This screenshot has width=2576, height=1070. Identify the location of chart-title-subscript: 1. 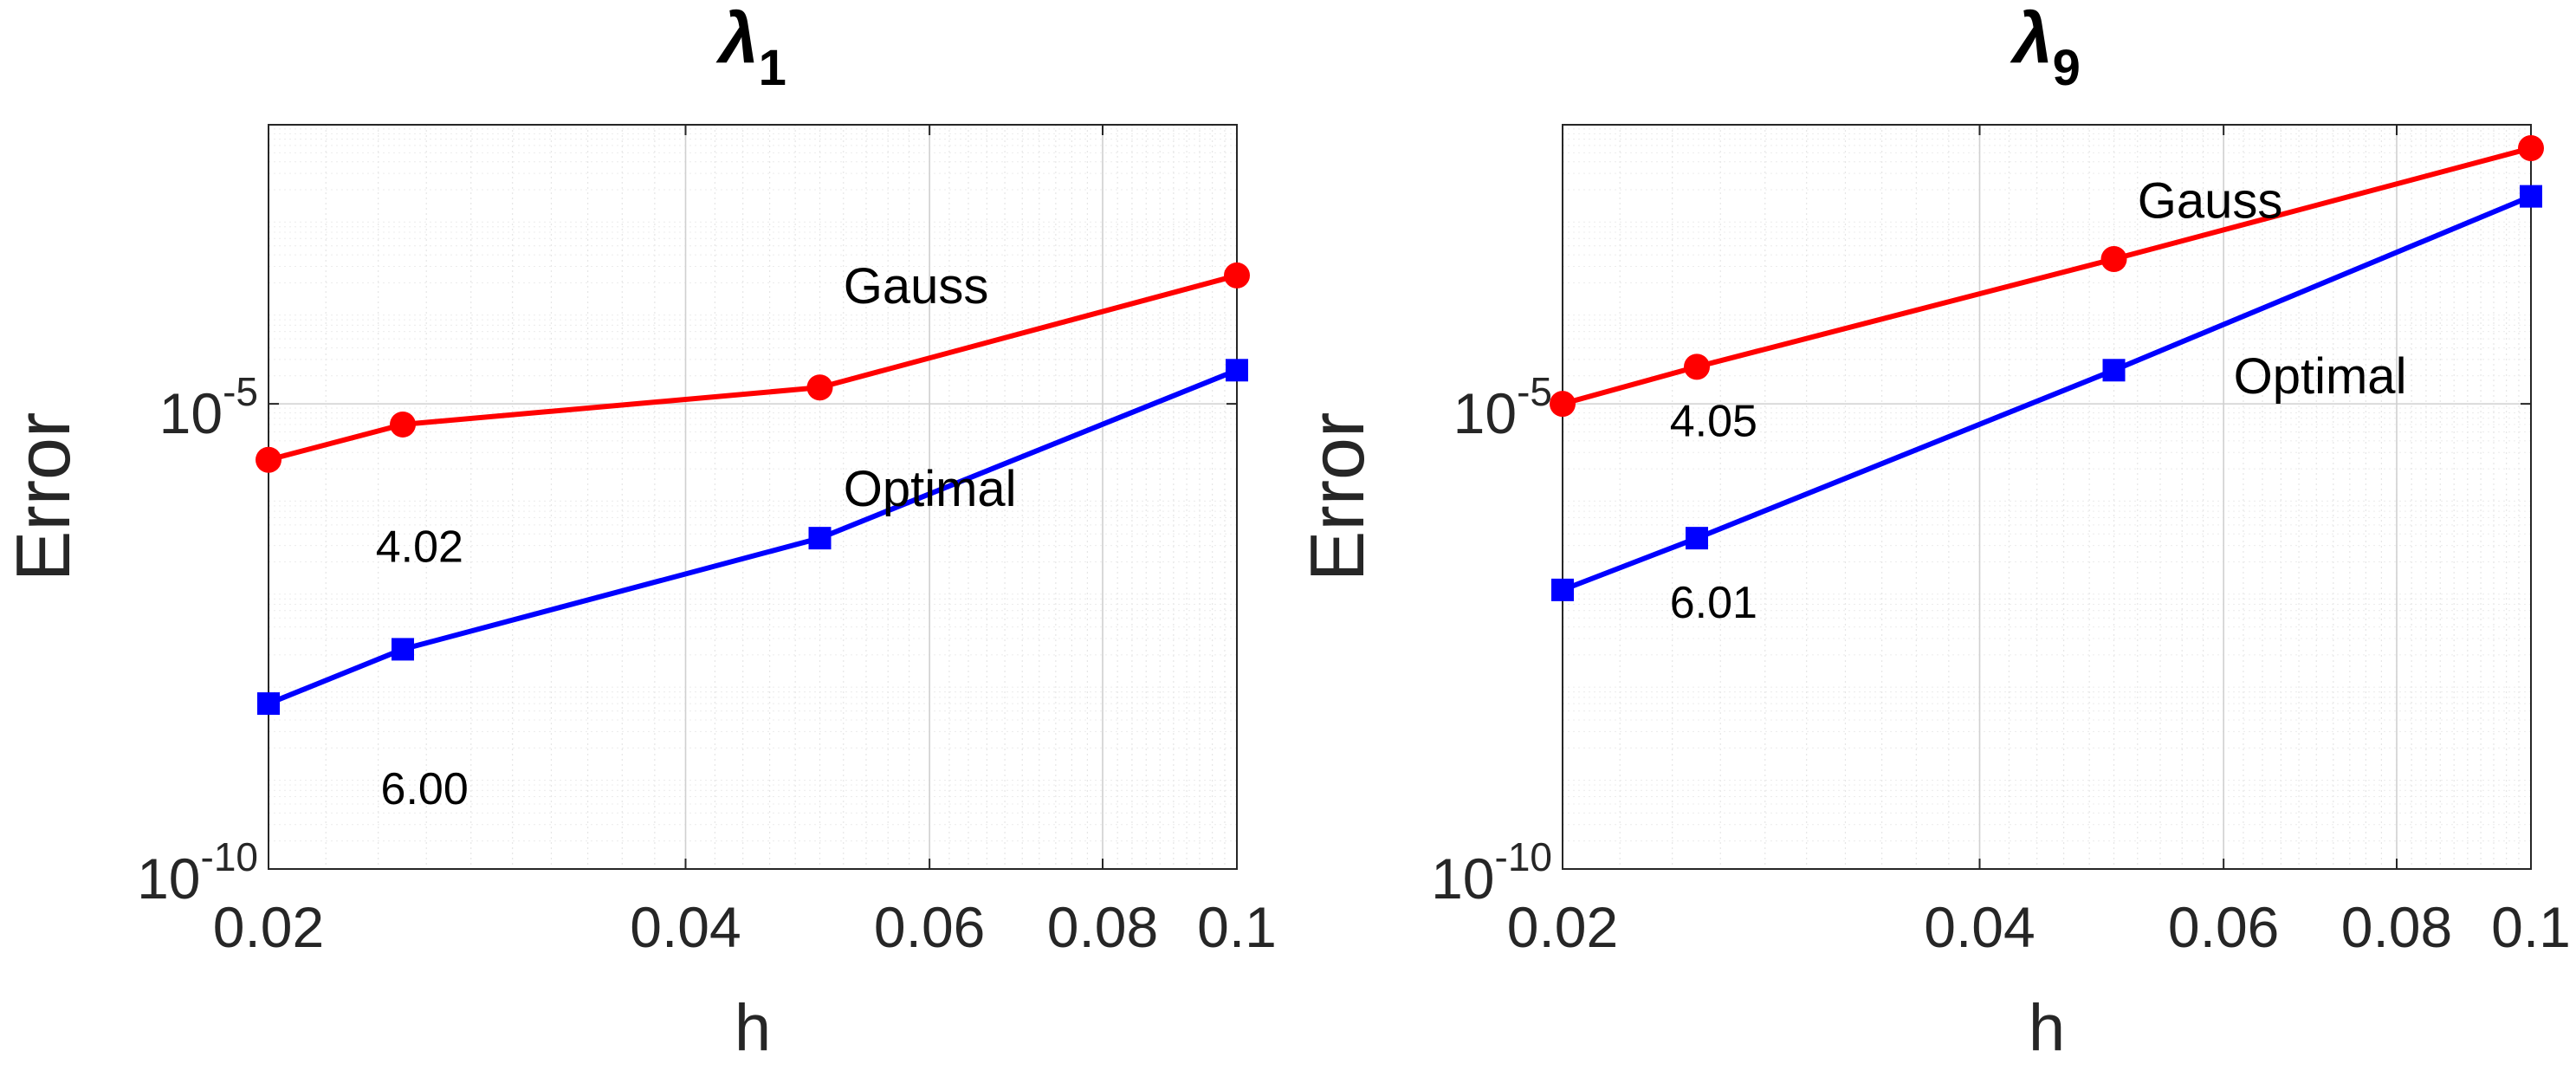
(772, 68).